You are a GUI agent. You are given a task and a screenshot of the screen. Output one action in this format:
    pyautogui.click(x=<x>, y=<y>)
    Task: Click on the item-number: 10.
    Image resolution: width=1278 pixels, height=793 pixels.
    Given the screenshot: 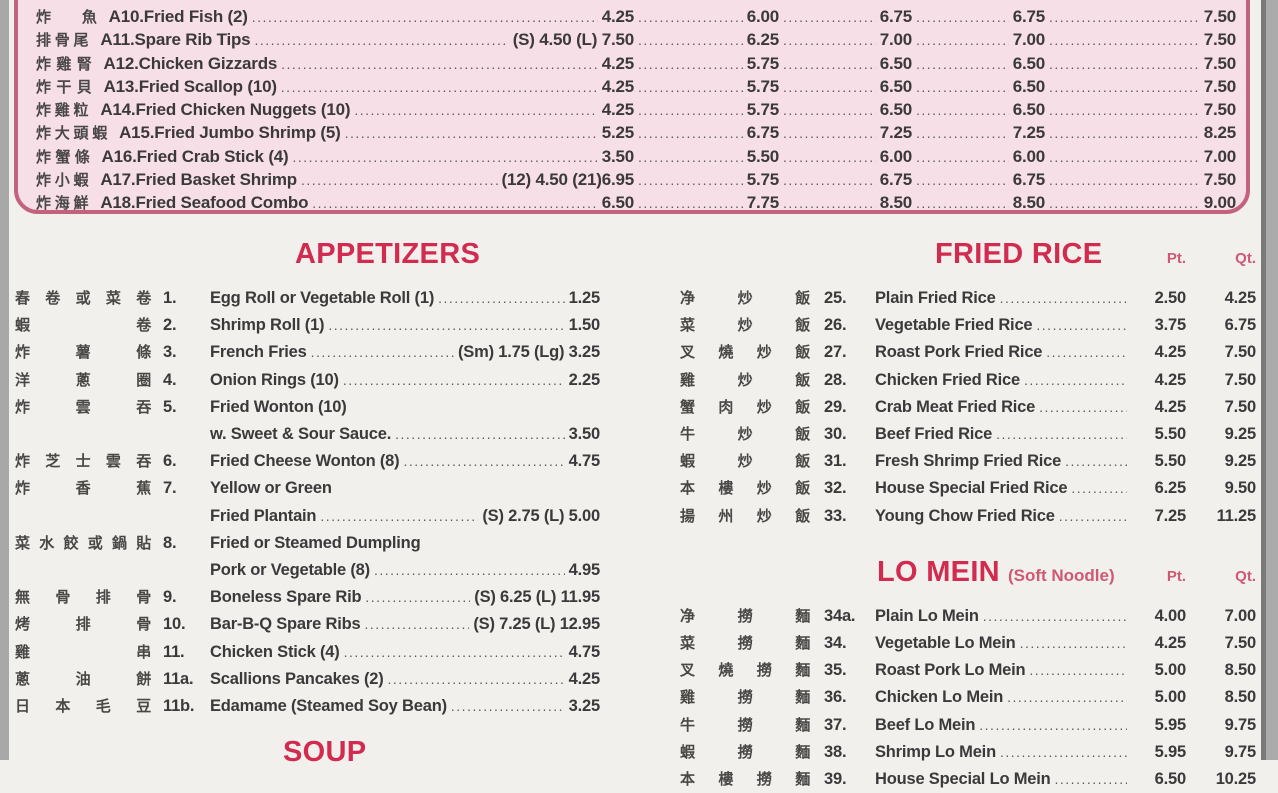 What is the action you would take?
    pyautogui.click(x=174, y=624)
    